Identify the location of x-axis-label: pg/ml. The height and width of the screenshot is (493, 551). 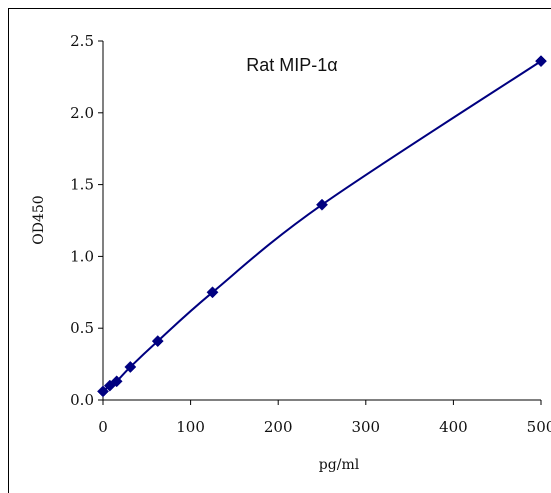
(339, 465).